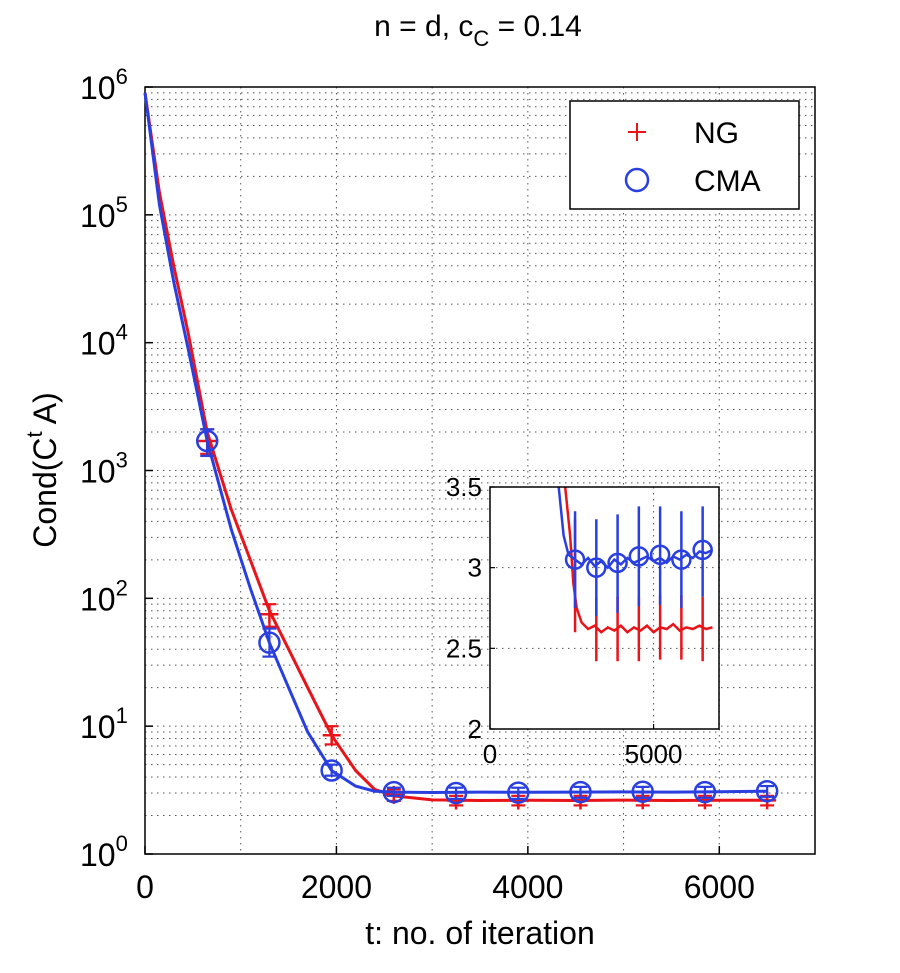 This screenshot has width=900, height=973. What do you see at coordinates (104, 213) in the screenshot?
I see `main-y-tick-label: 10⁵` at bounding box center [104, 213].